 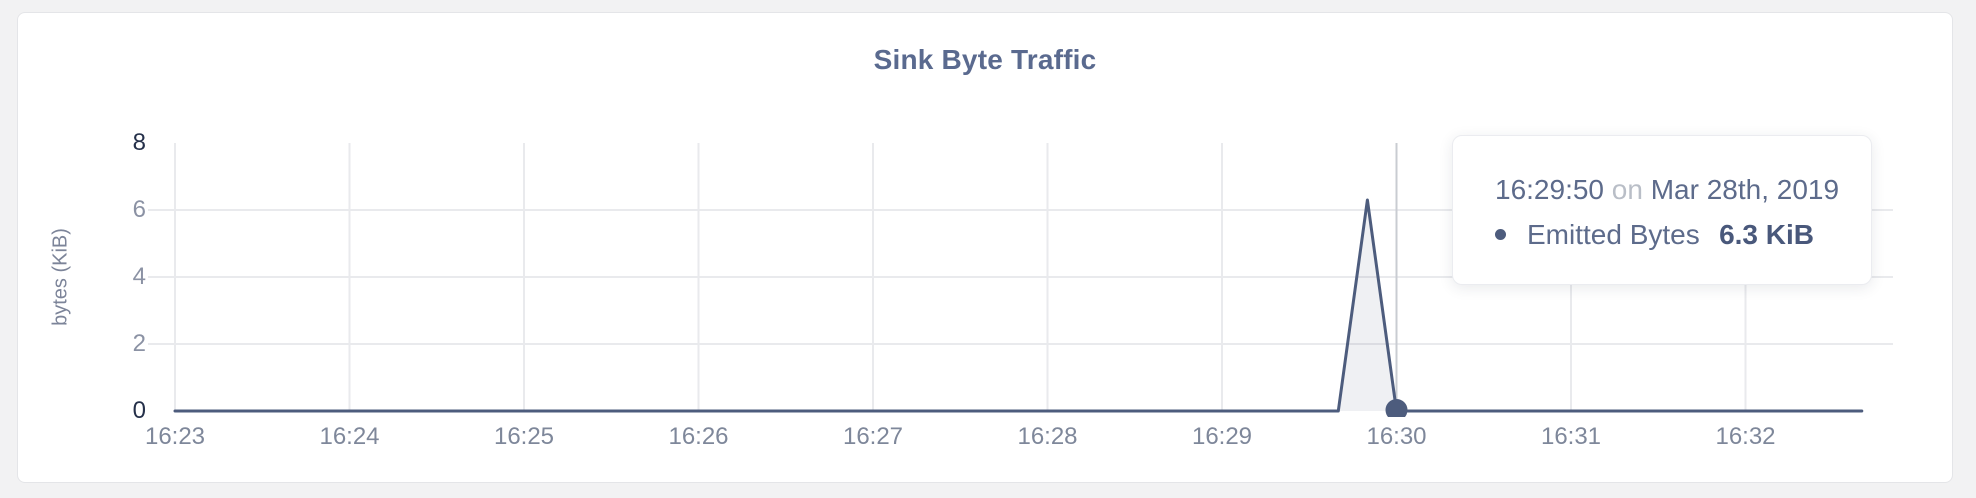 I want to click on x-tick-label: 16:30, so click(x=1396, y=436).